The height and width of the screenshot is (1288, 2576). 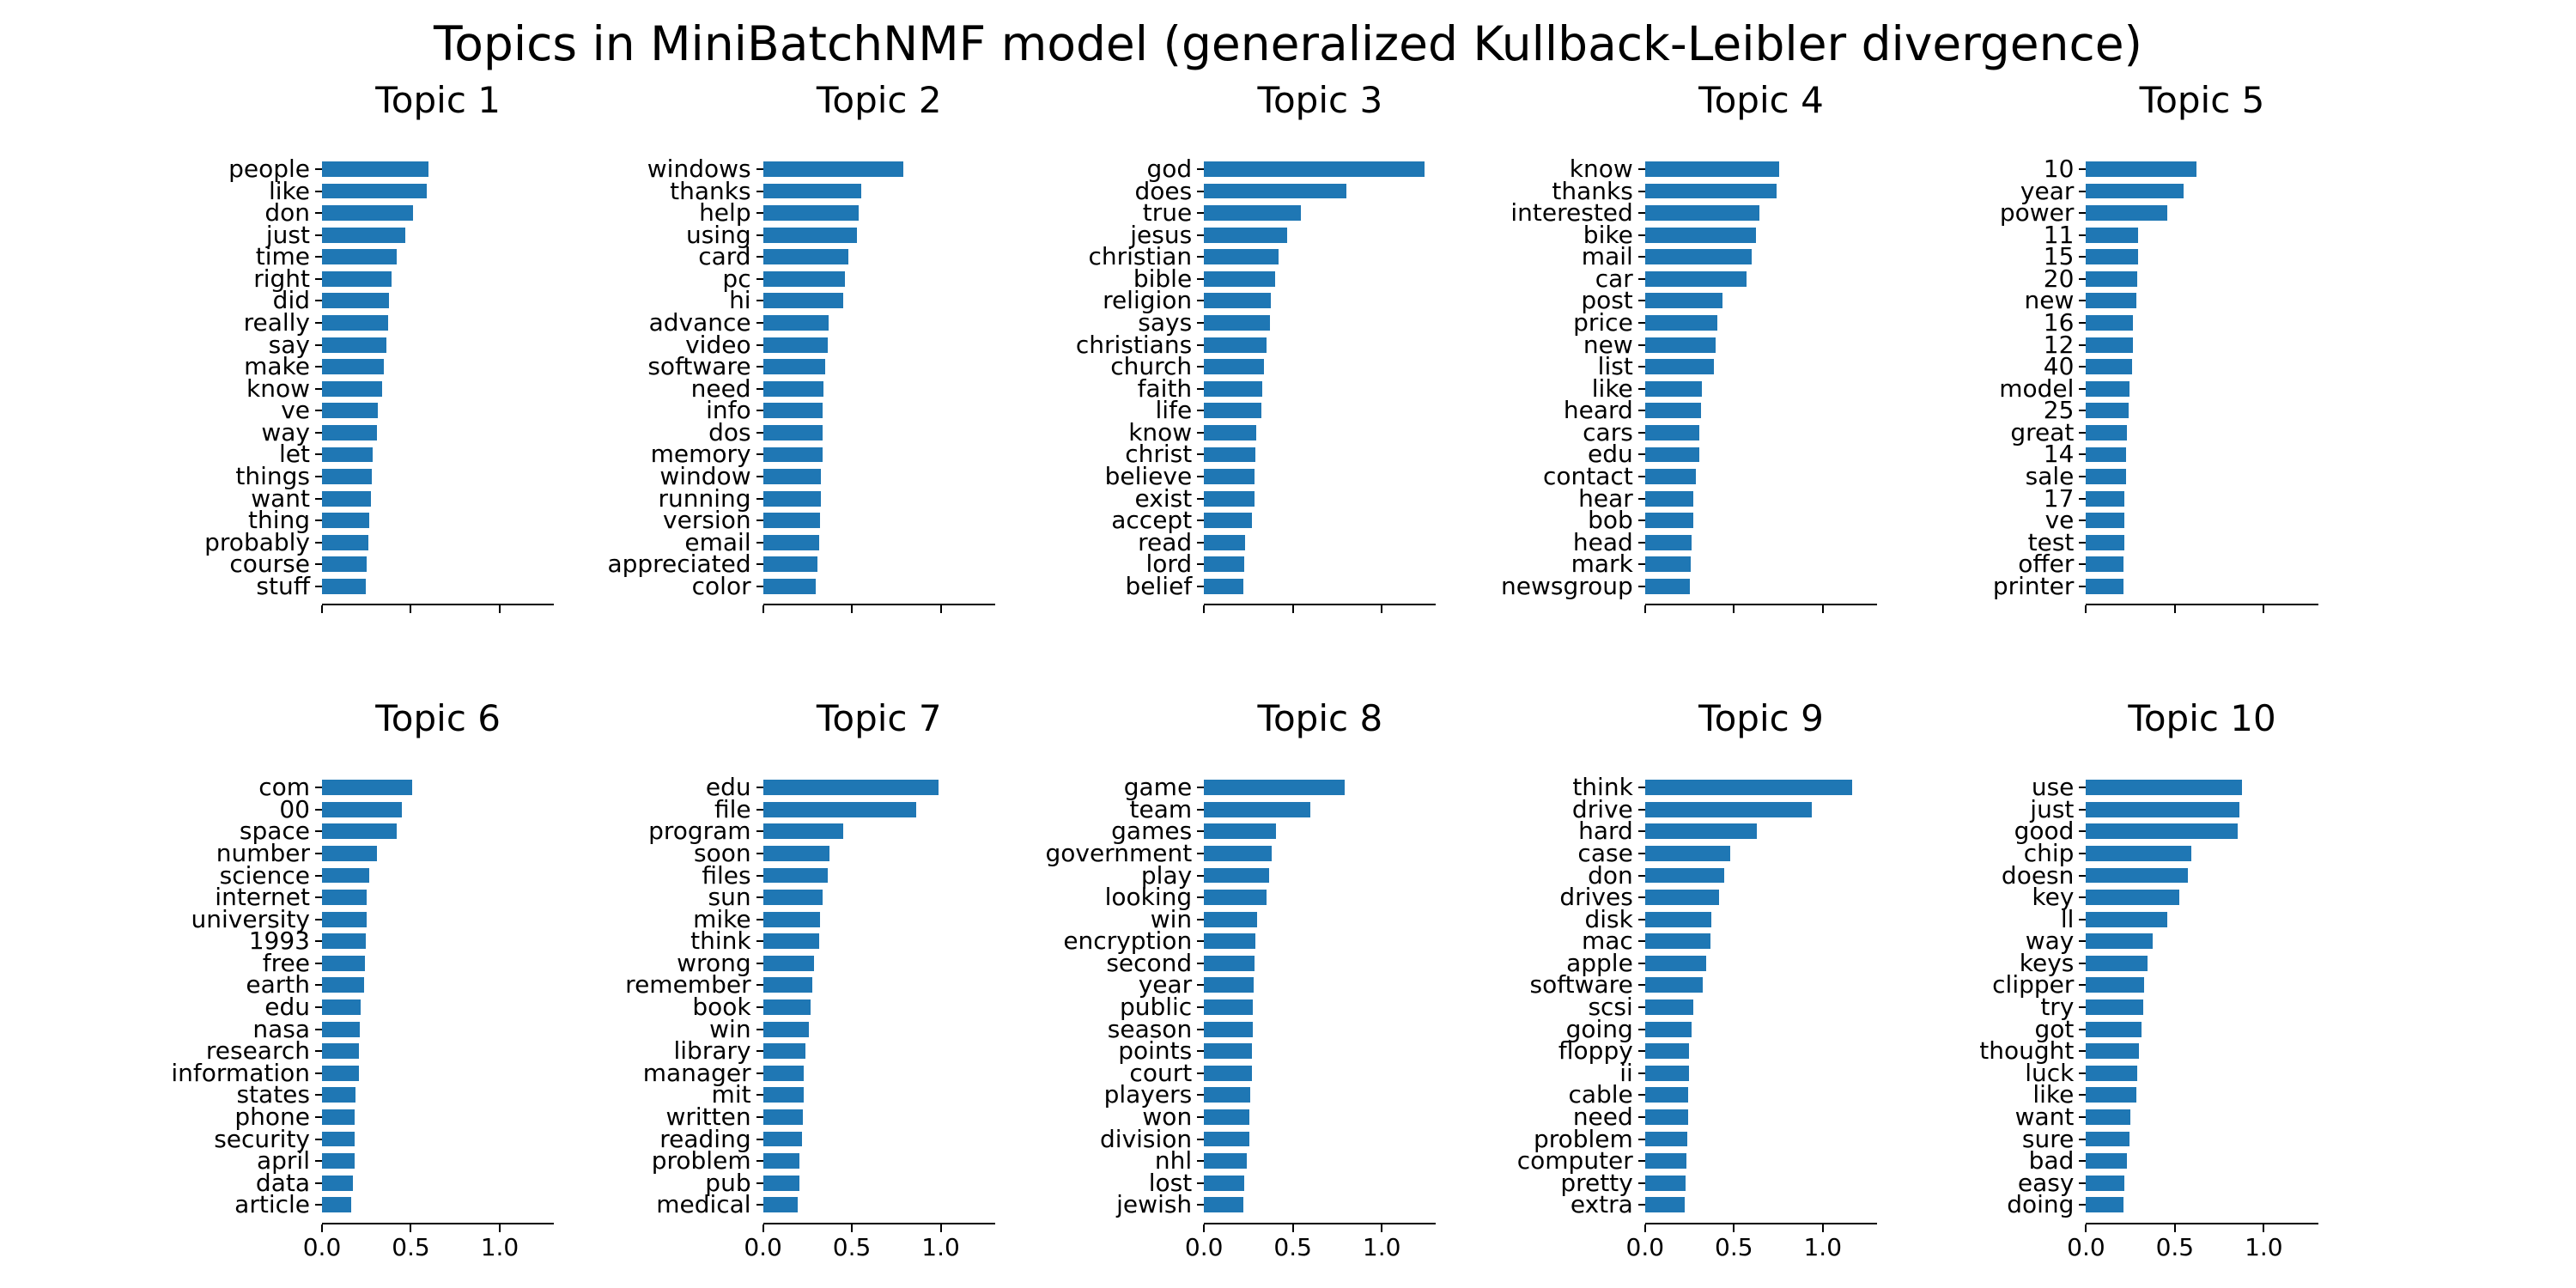 I want to click on y-tick: offer, so click(x=2053, y=564).